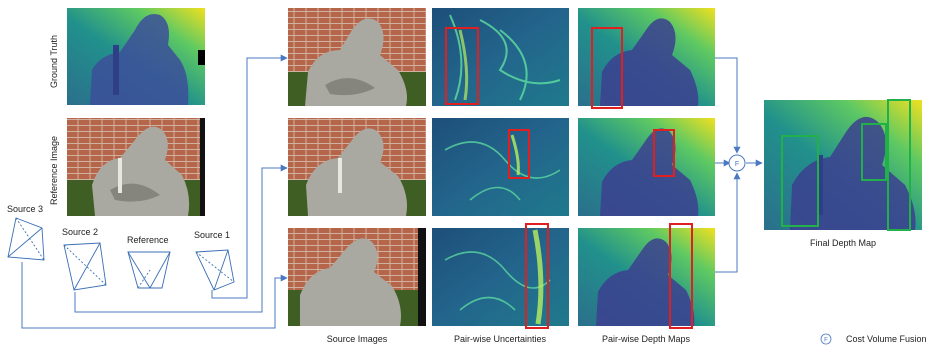 The image size is (939, 347). I want to click on reference-image-photo, so click(136, 167).